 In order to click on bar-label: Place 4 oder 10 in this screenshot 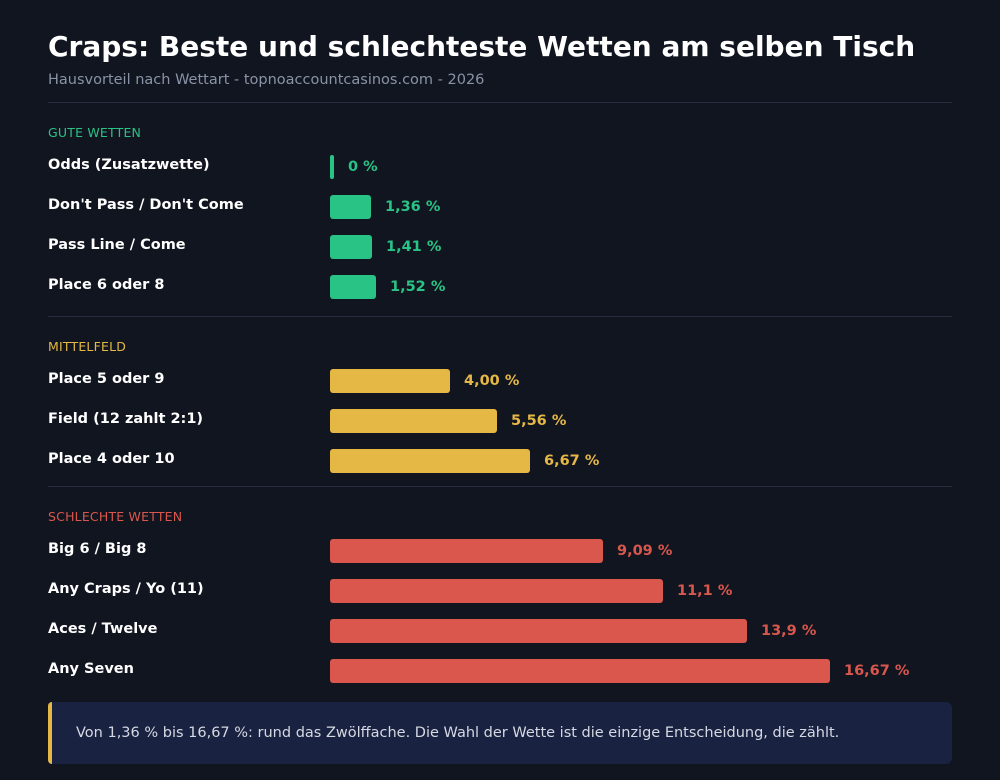, I will do `click(111, 459)`.